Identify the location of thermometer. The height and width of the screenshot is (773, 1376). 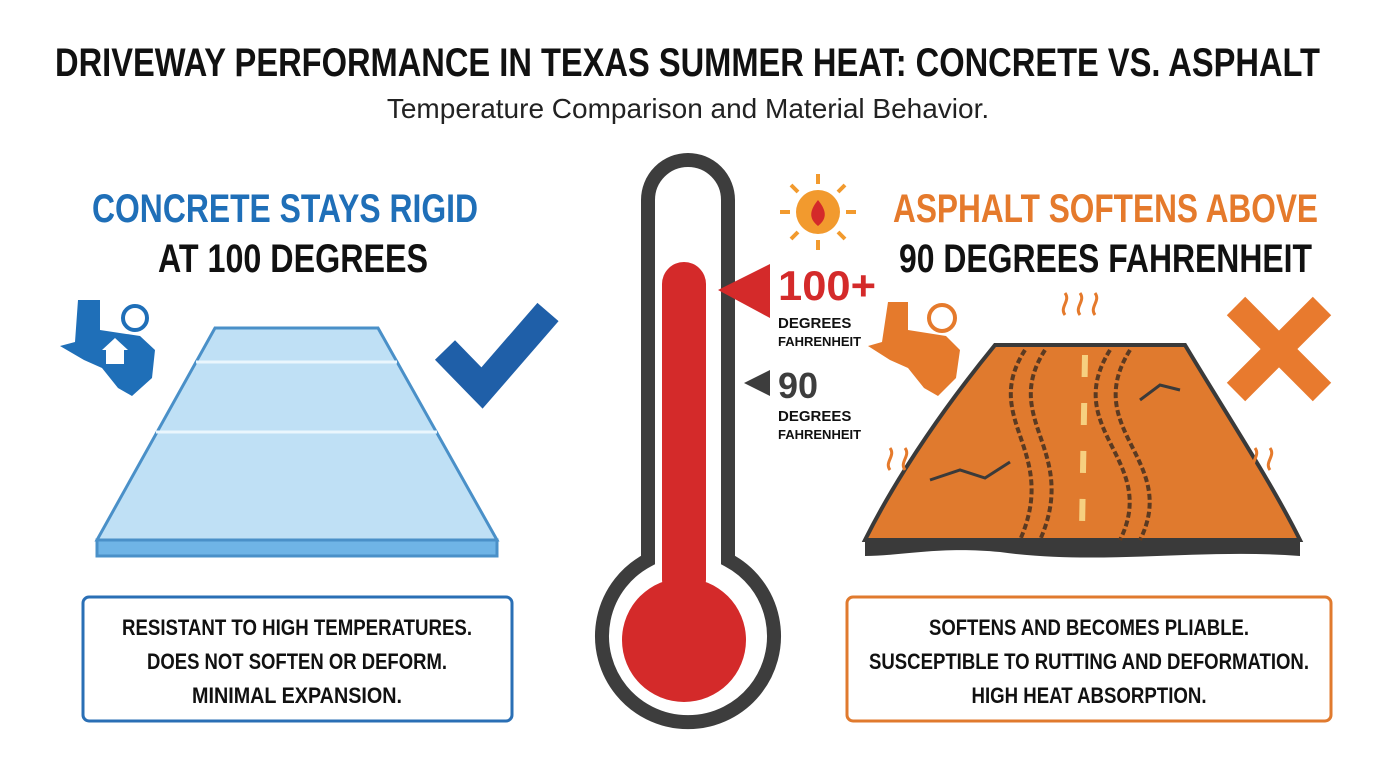
(688, 441).